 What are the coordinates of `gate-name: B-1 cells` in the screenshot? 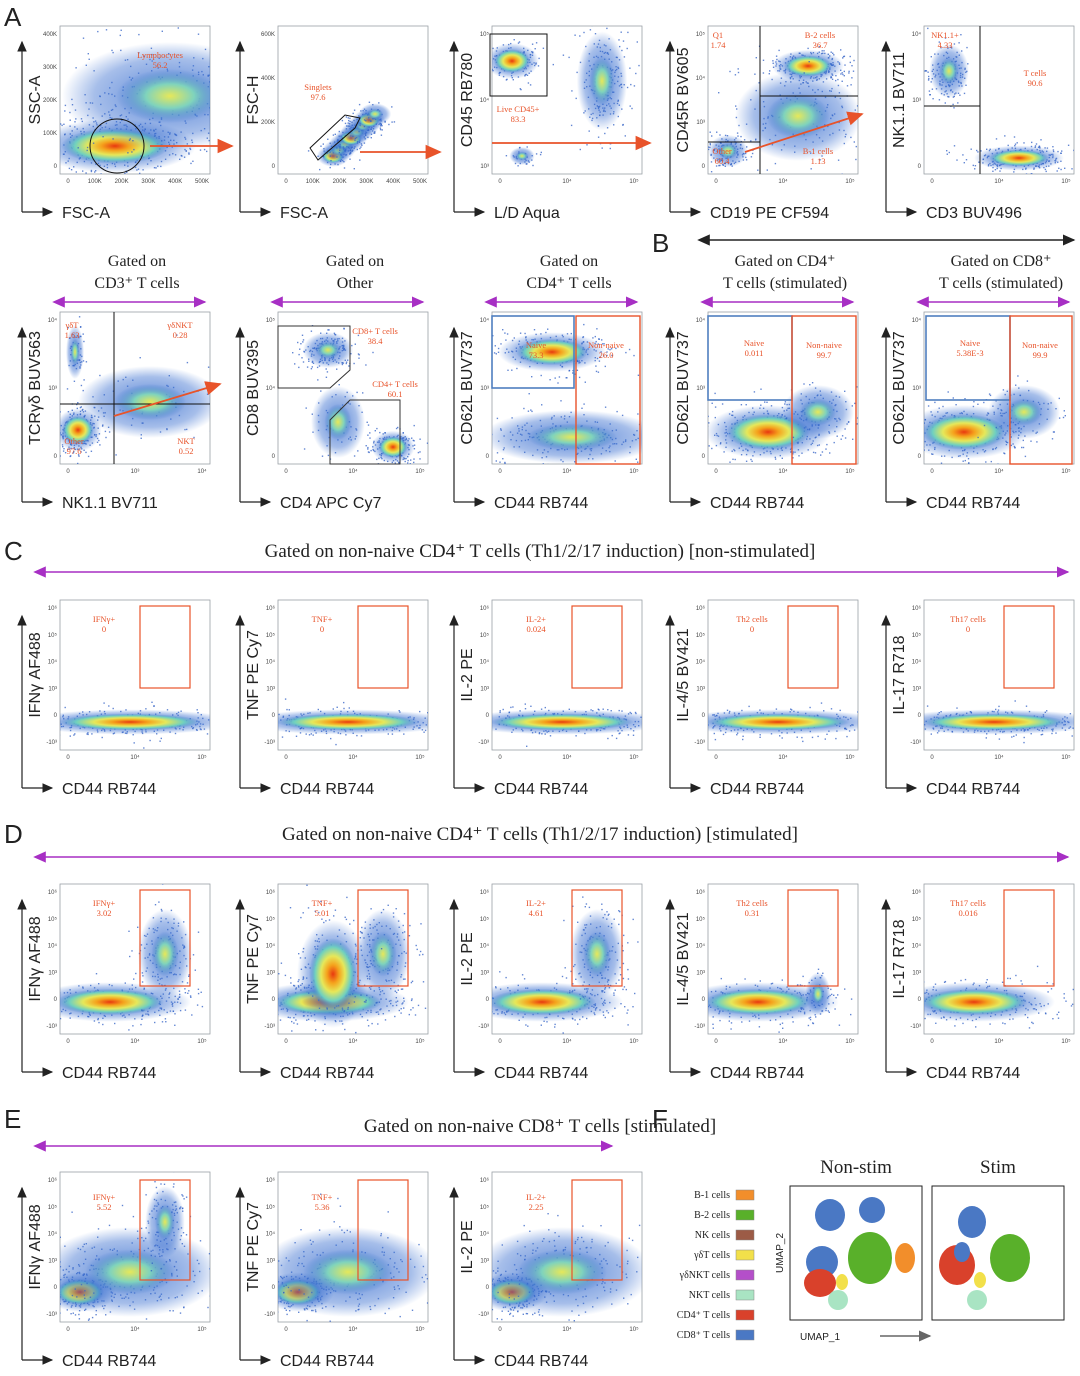 It's located at (818, 151).